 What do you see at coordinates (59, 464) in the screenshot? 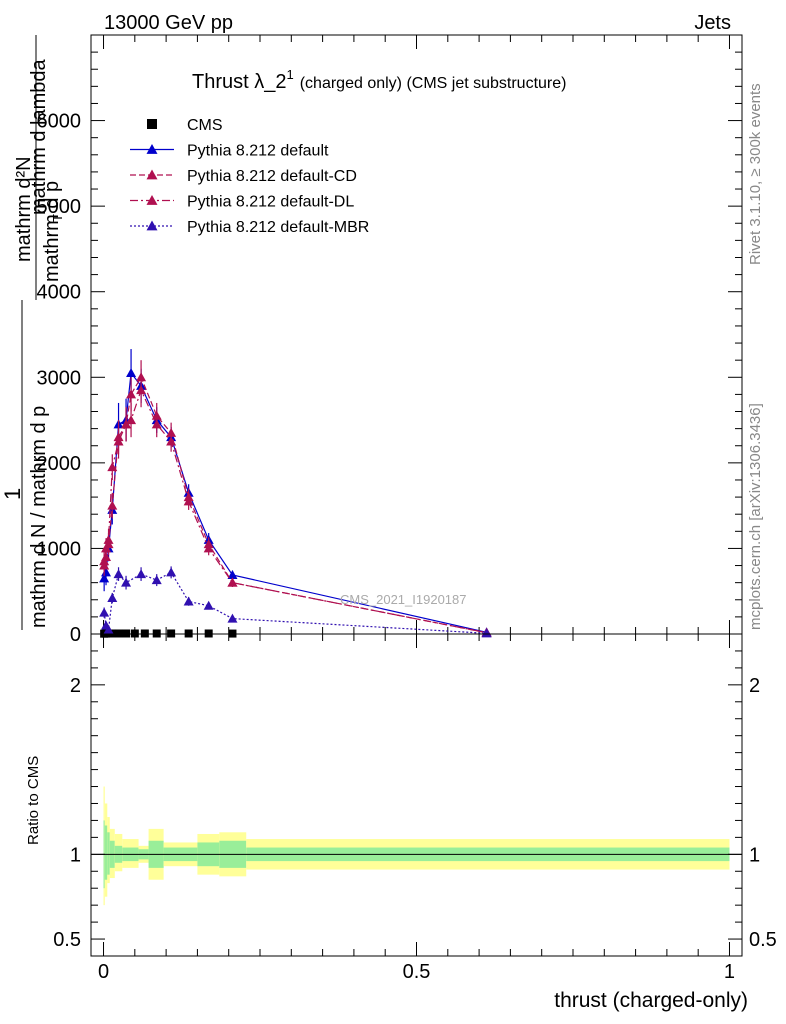
I see `main-ytick-label: 2000` at bounding box center [59, 464].